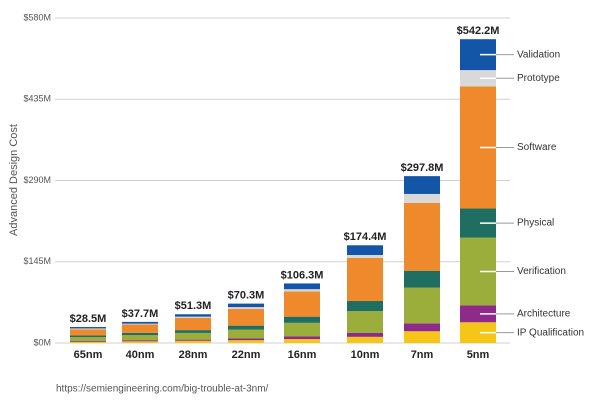  I want to click on x-tick-label: 16nm, so click(302, 355).